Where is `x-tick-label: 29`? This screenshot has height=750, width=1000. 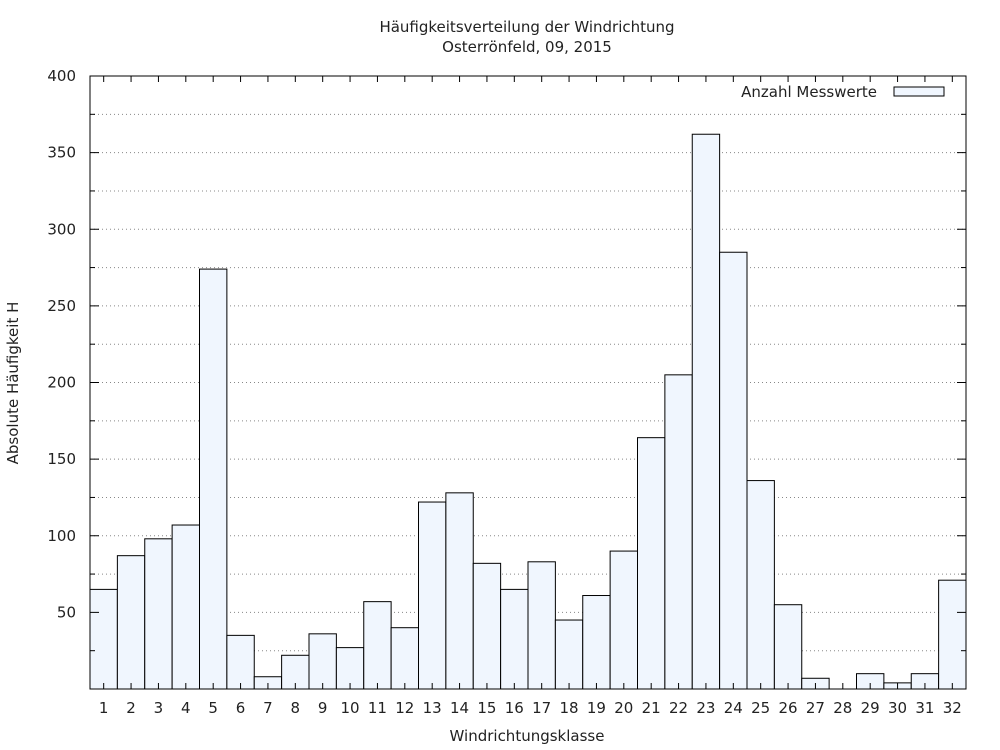 x-tick-label: 29 is located at coordinates (870, 708).